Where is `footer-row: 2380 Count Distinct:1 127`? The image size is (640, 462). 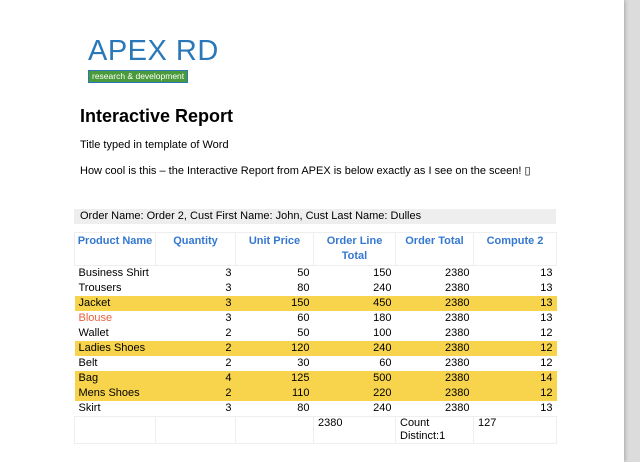 footer-row: 2380 Count Distinct:1 127 is located at coordinates (315, 430).